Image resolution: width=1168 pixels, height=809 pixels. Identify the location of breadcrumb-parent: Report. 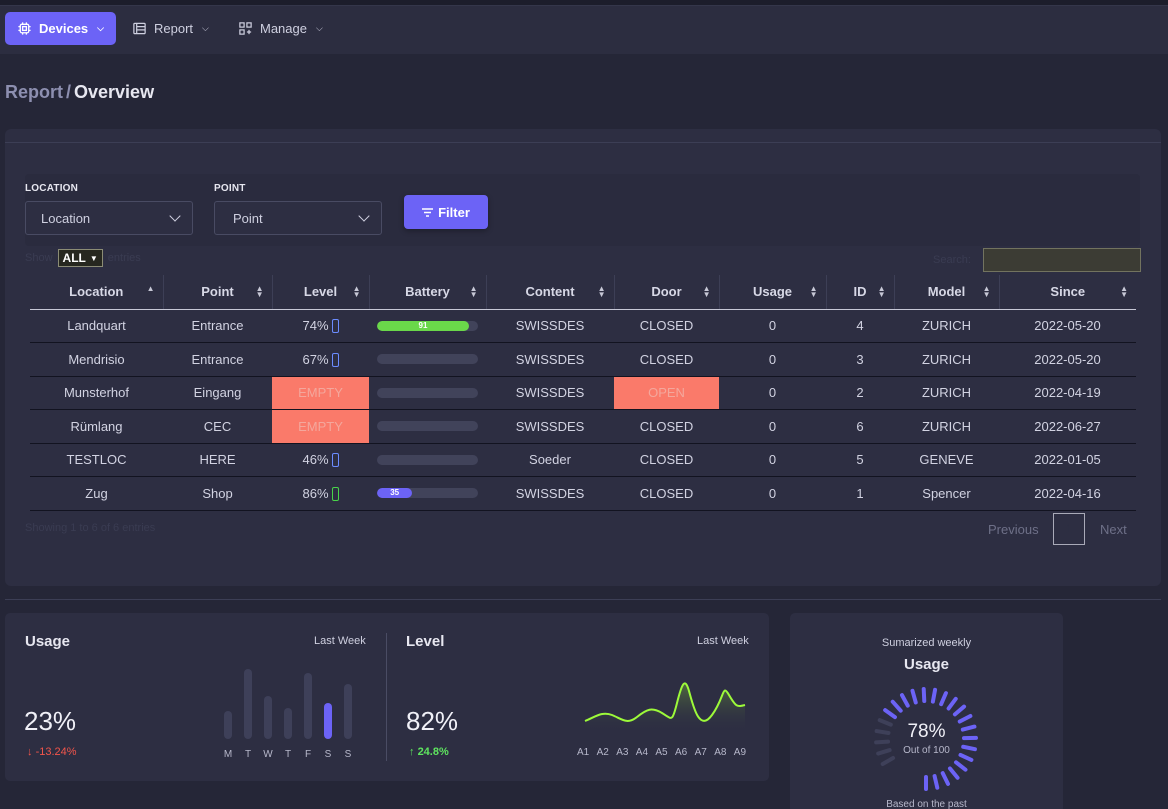
(34, 92).